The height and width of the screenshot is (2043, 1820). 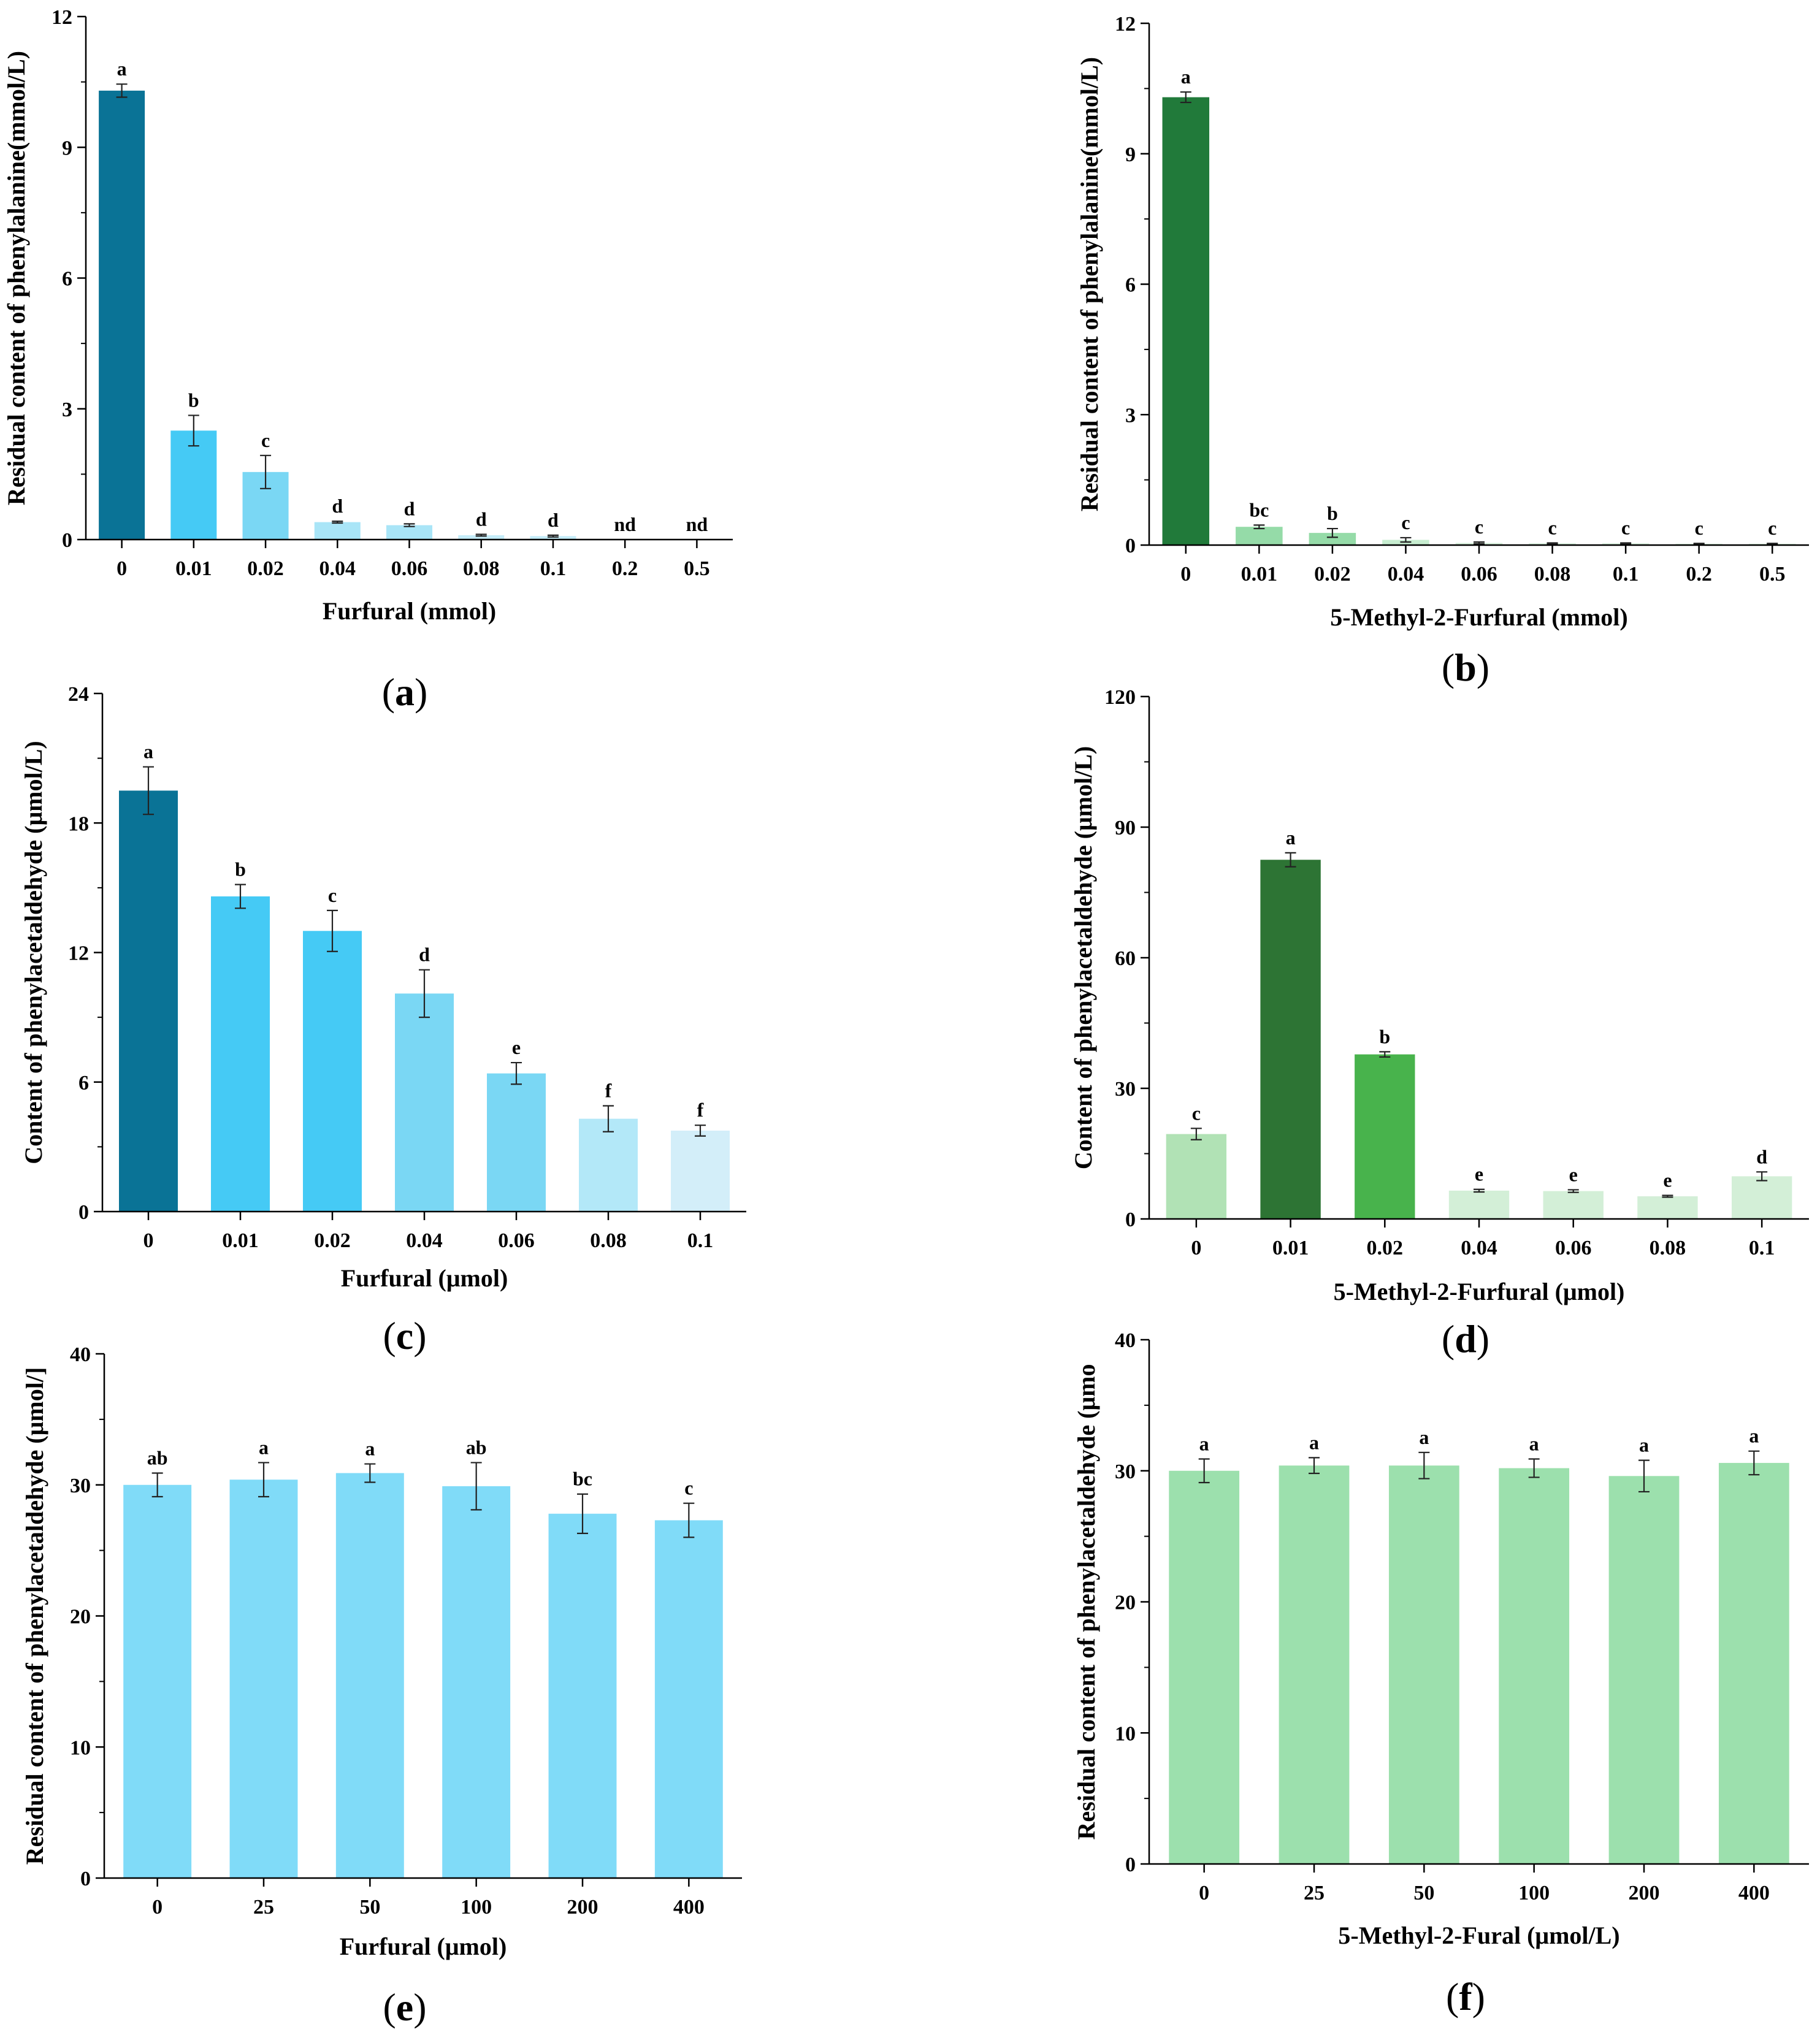 What do you see at coordinates (424, 1278) in the screenshot?
I see `x-axis-title: Furfural (μmol)` at bounding box center [424, 1278].